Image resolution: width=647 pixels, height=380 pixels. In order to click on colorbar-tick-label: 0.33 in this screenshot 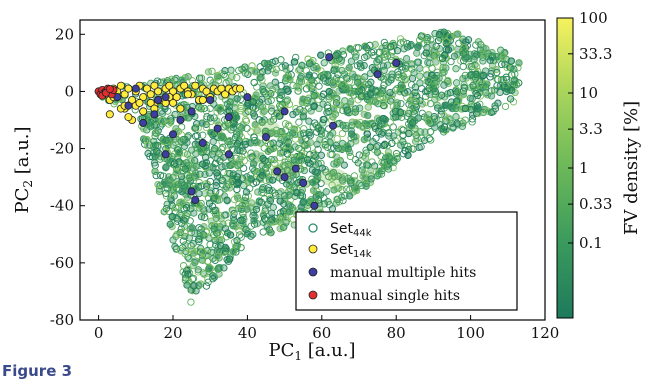, I will do `click(595, 204)`.